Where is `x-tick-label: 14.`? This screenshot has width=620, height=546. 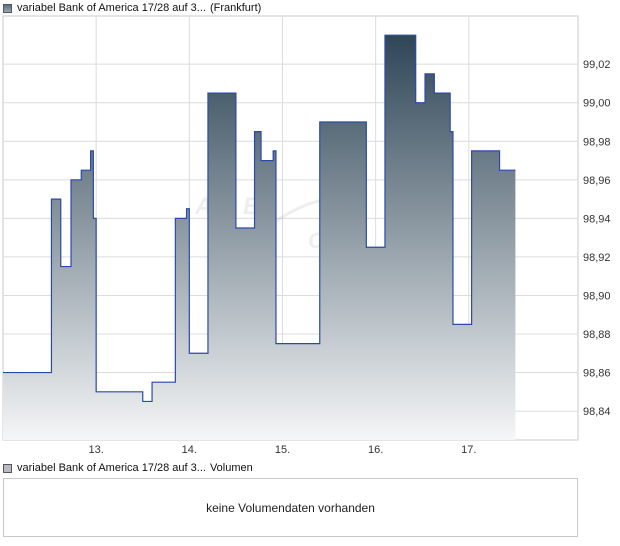
x-tick-label: 14. is located at coordinates (189, 450).